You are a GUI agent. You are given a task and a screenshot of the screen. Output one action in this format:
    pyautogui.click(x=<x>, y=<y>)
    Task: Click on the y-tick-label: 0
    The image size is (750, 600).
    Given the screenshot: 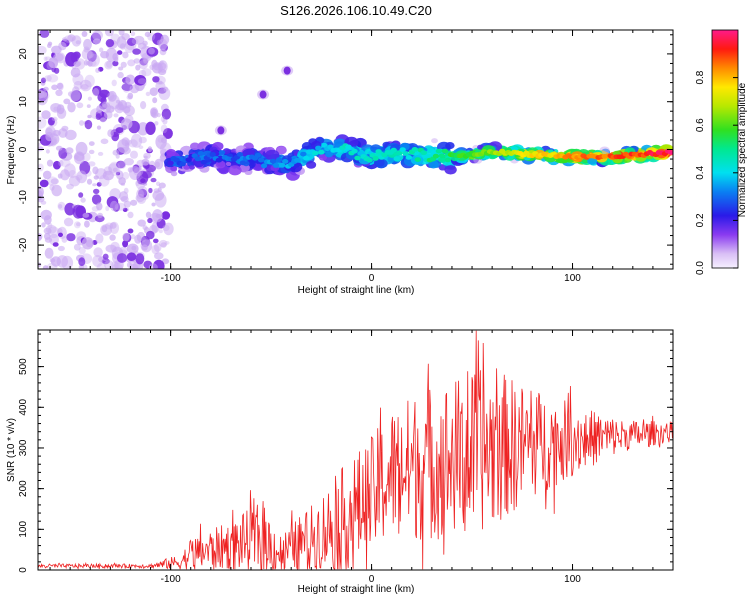 What is the action you would take?
    pyautogui.click(x=23, y=149)
    